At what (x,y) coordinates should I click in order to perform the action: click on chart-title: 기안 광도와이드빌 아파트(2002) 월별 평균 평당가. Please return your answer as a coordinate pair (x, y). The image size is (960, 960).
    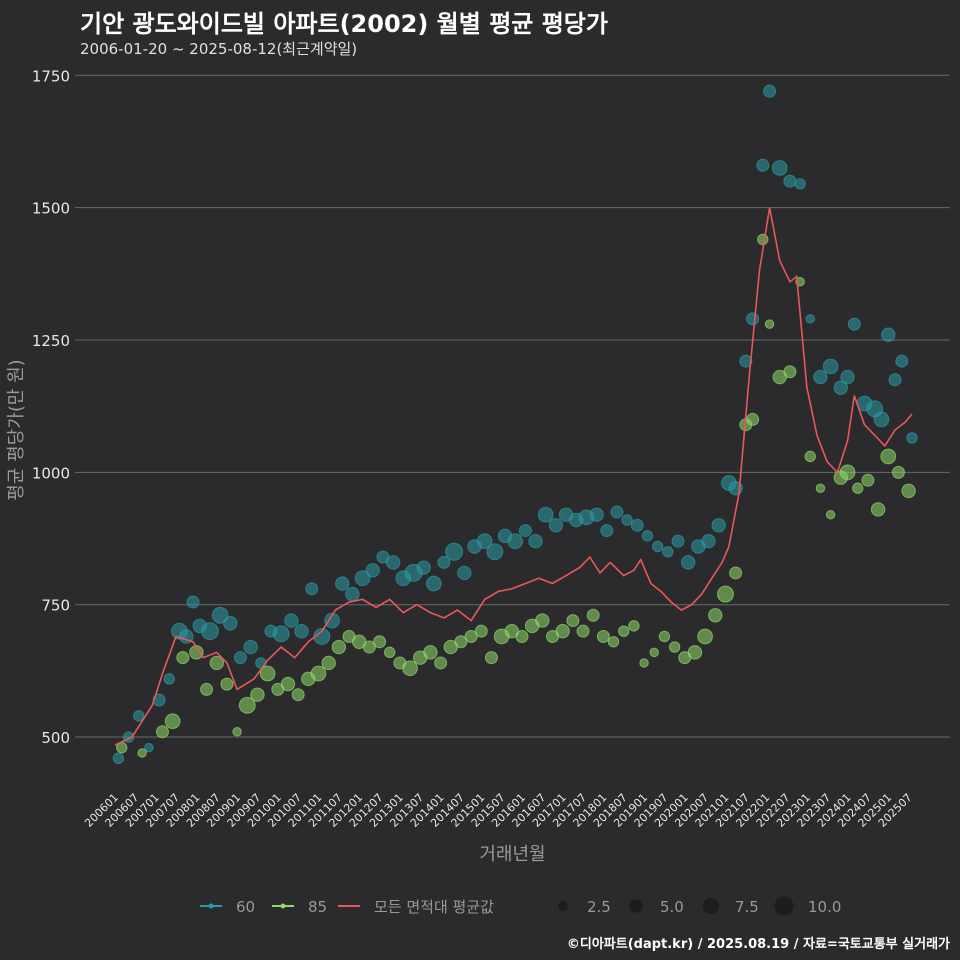
    Looking at the image, I should click on (344, 24).